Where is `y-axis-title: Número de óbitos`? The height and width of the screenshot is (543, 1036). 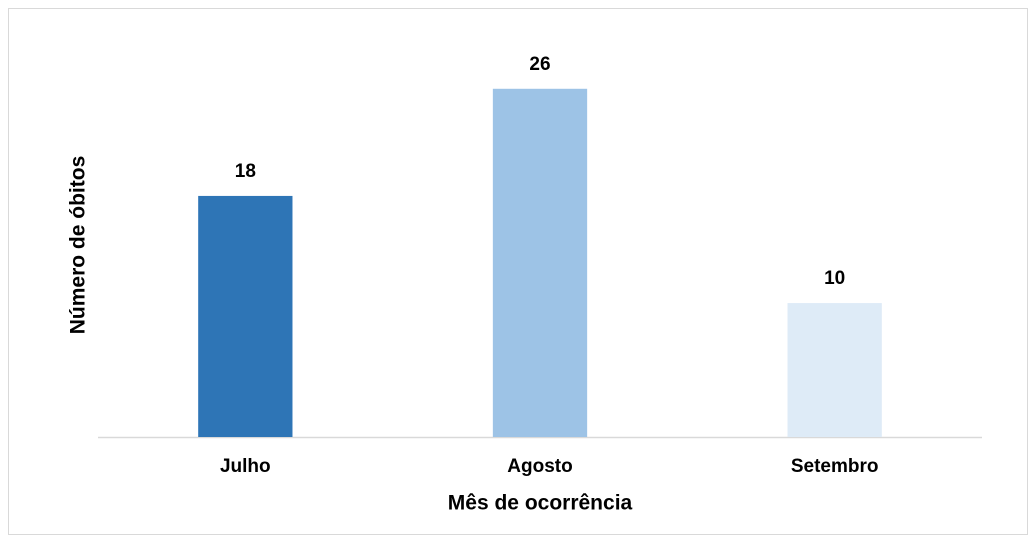
y-axis-title: Número de óbitos is located at coordinates (78, 245).